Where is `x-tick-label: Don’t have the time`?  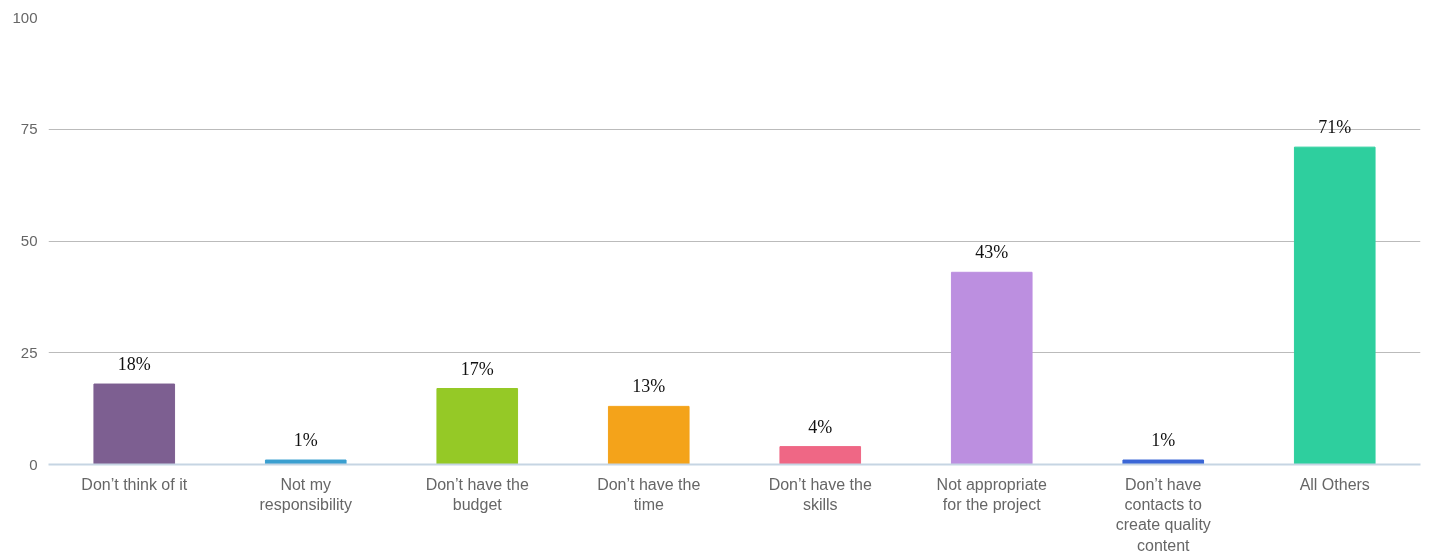
x-tick-label: Don’t have the time is located at coordinates (649, 494).